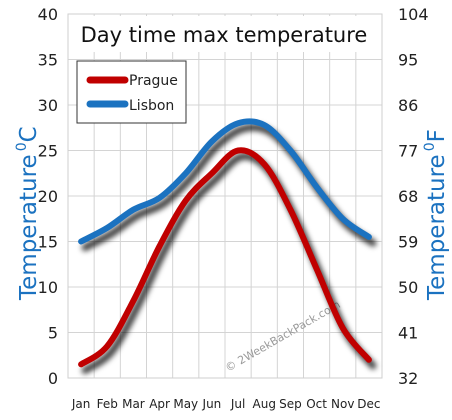 This screenshot has width=452, height=420. I want to click on legend-frame, so click(131, 92).